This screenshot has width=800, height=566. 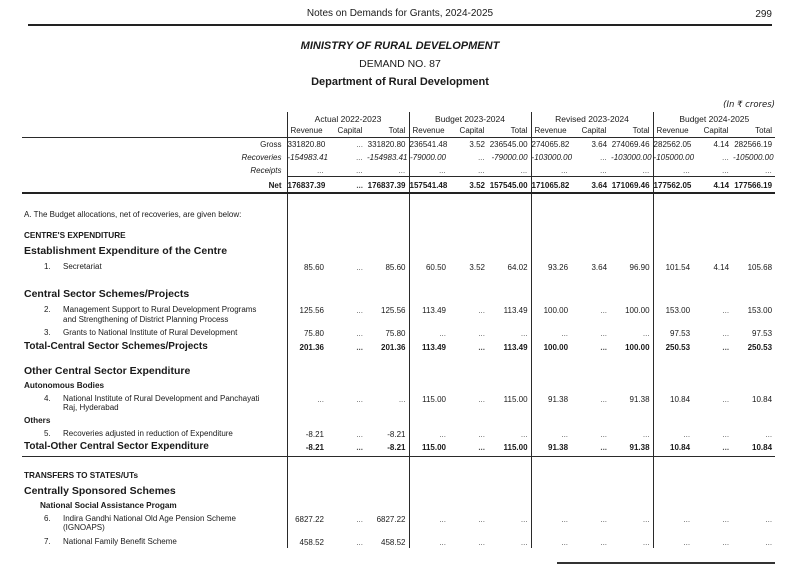 I want to click on spacer-row, so click(x=398, y=359).